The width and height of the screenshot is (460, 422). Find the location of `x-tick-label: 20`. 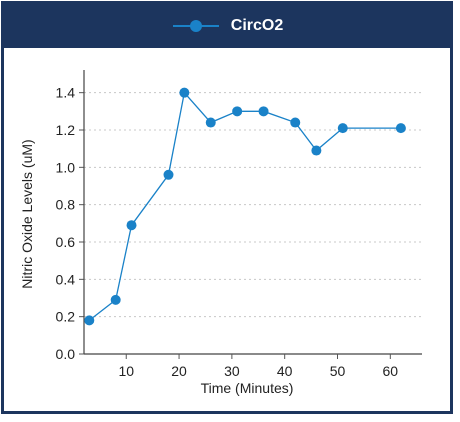

x-tick-label: 20 is located at coordinates (179, 371).